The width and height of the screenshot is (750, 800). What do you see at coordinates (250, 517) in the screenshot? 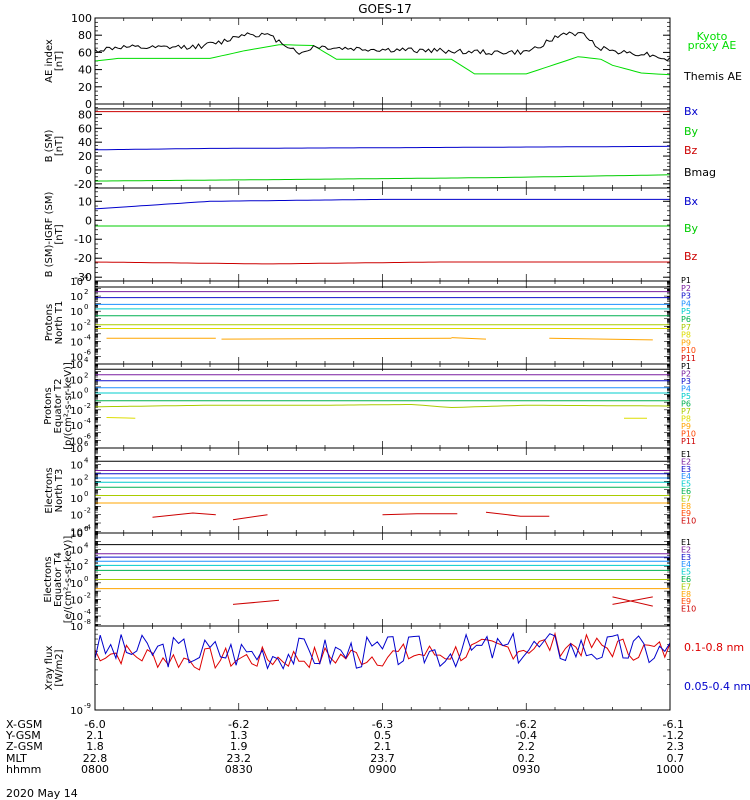
I see `series-en-e10-seg1` at bounding box center [250, 517].